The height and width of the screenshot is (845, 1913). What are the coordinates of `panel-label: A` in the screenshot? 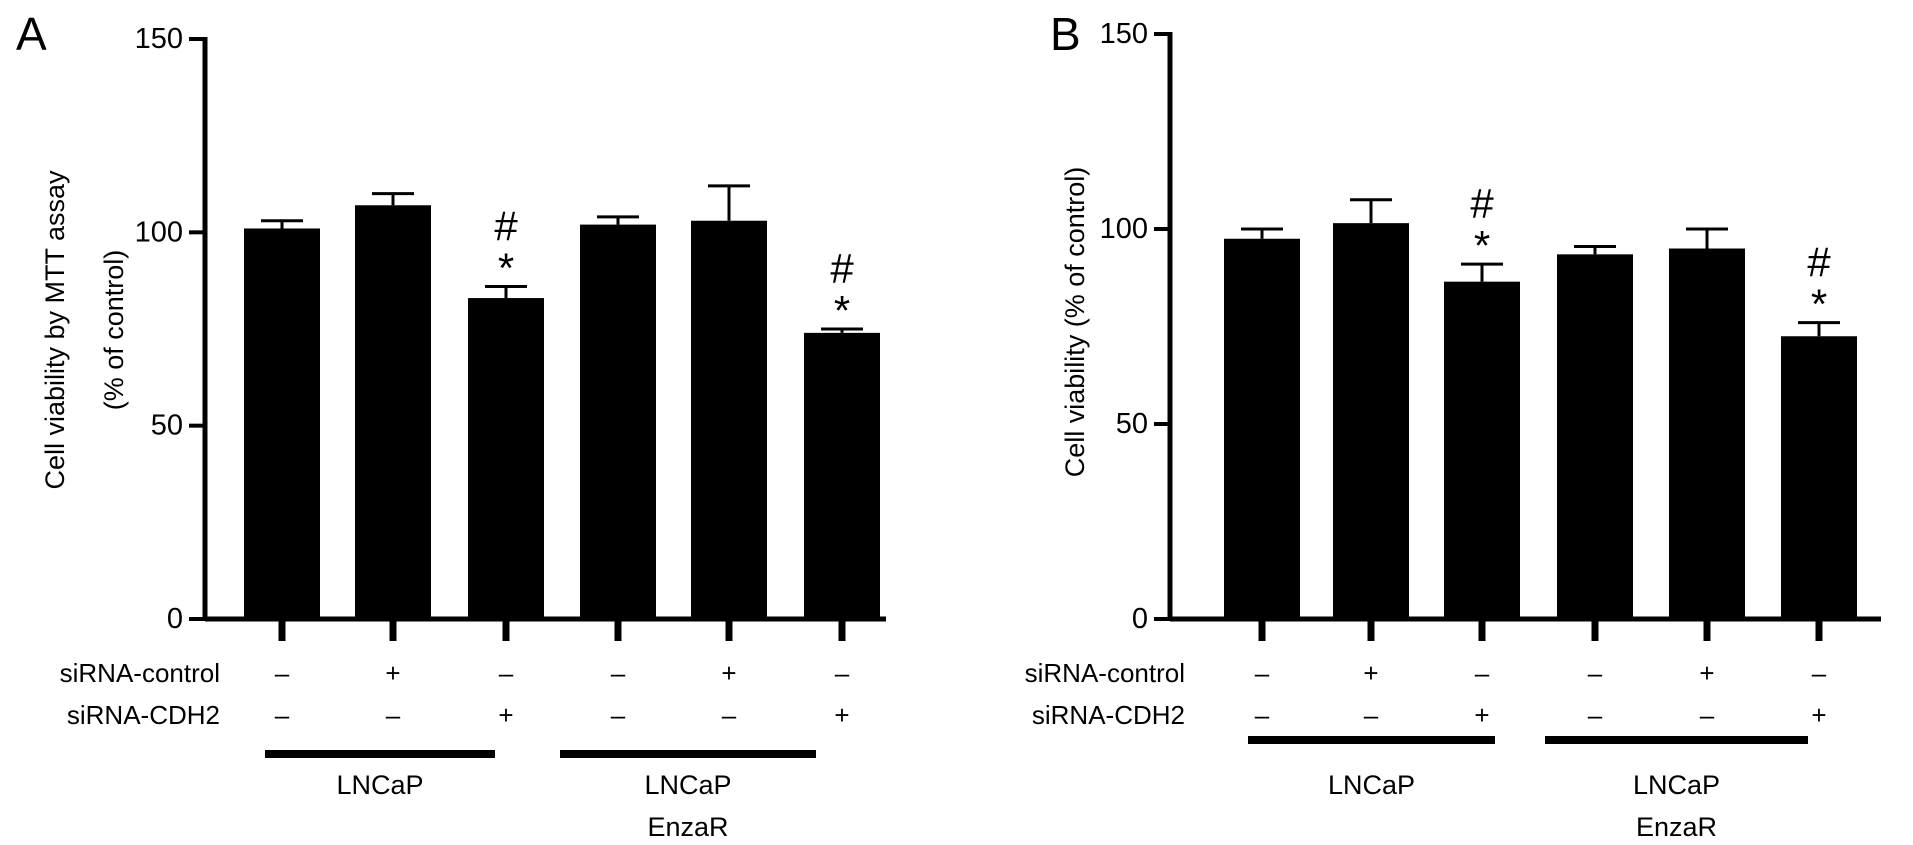 It's located at (31, 34).